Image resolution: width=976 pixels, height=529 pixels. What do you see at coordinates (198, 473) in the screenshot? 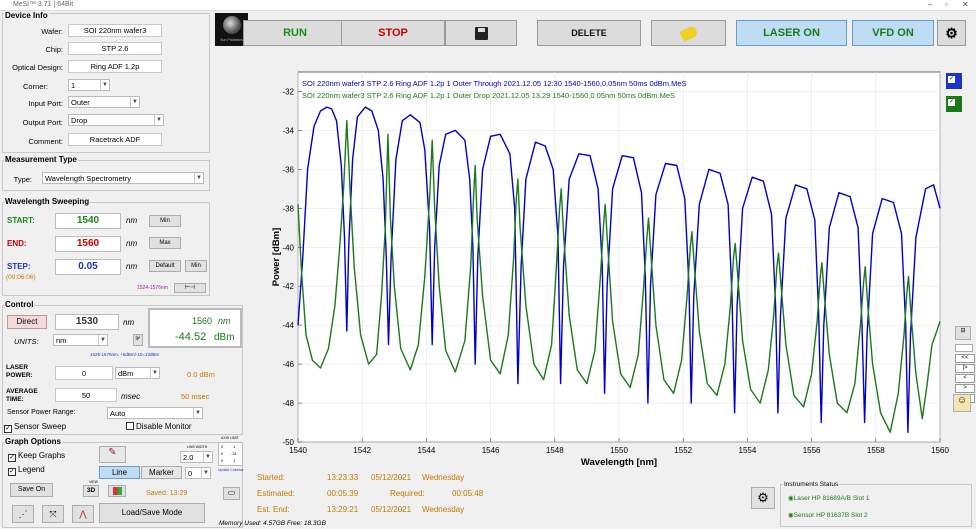
I see `marker-size-select: 0 ▼` at bounding box center [198, 473].